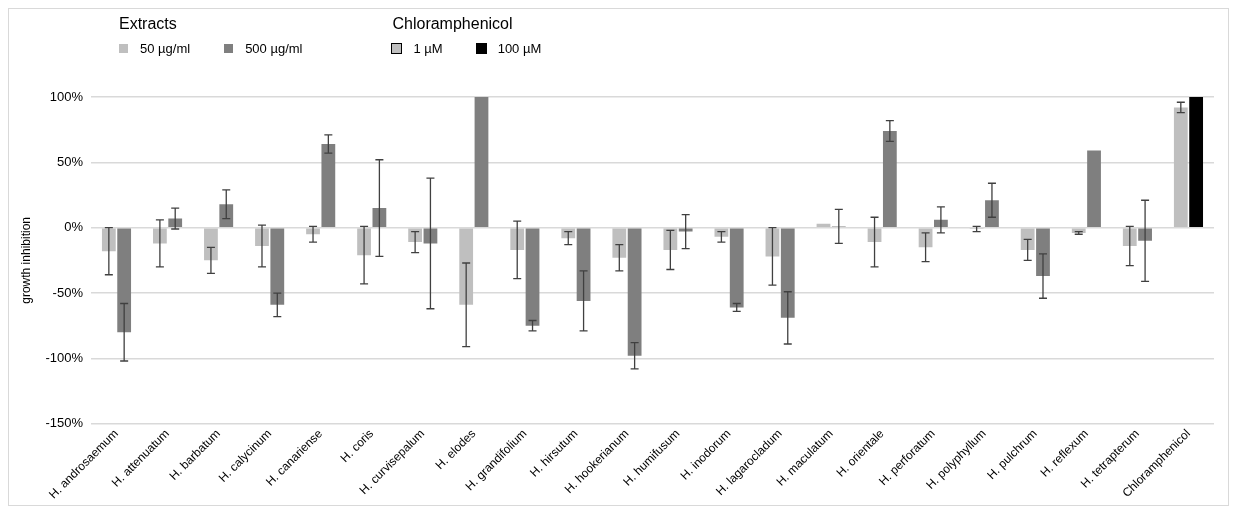  Describe the element at coordinates (519, 48) in the screenshot. I see `legend-label: 100 µM` at that location.